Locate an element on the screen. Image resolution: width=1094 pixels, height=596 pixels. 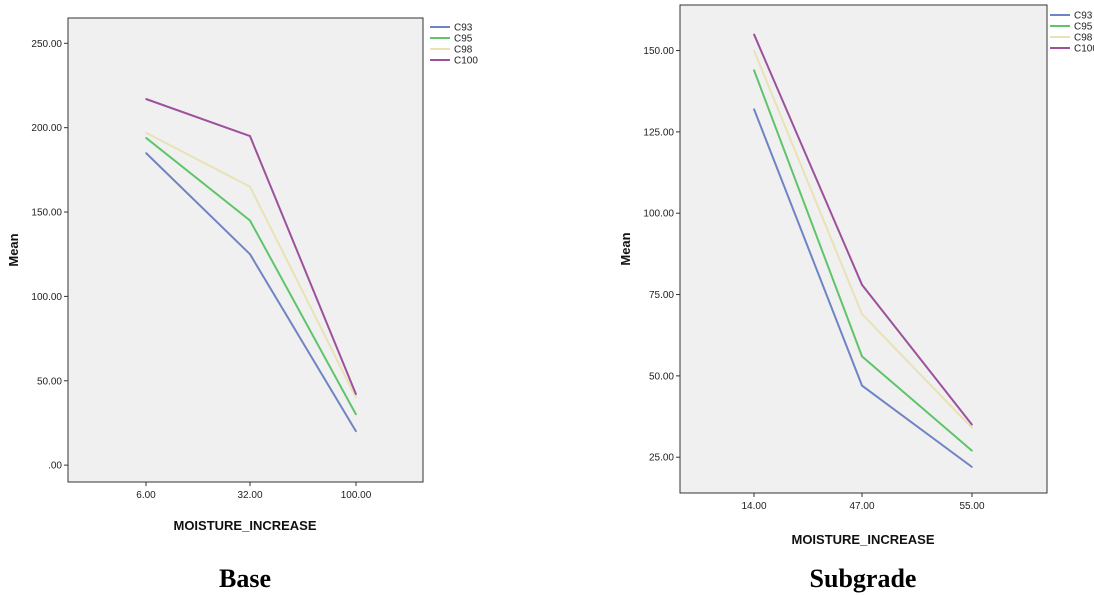
y-tick-label: 250.00 is located at coordinates (46, 44).